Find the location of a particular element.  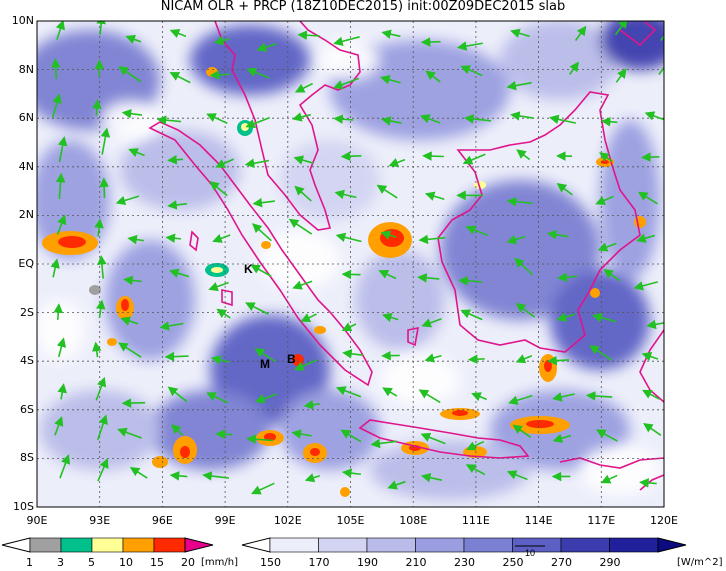

precip-colorbar-label: 20 is located at coordinates (188, 562).